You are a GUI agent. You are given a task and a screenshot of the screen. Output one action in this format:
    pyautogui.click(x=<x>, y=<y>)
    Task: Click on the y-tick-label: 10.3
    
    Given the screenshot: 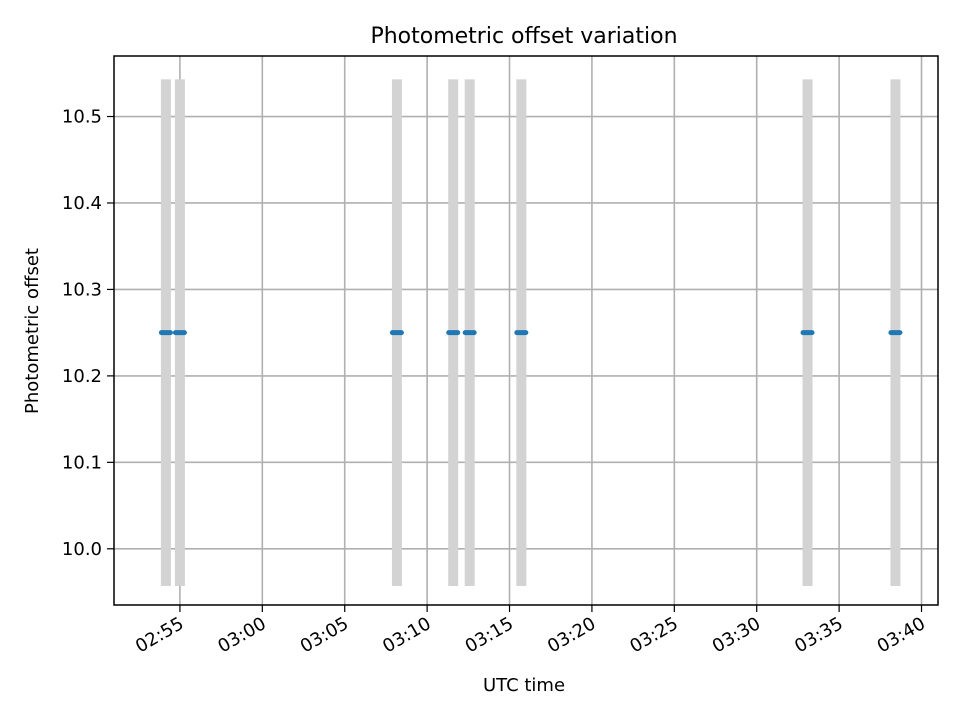 What is the action you would take?
    pyautogui.click(x=82, y=289)
    